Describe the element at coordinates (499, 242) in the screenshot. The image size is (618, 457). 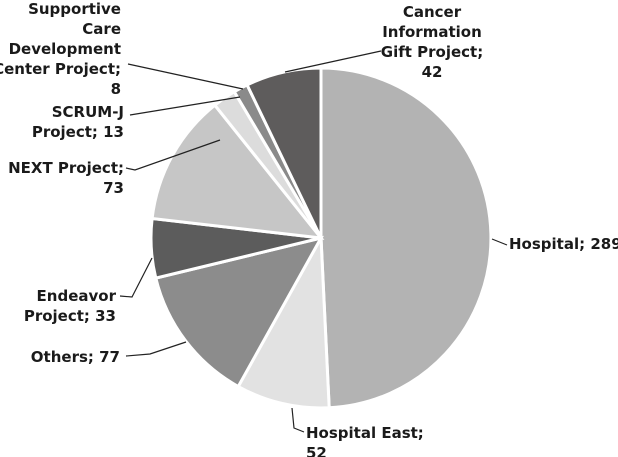
I see `leader-line-hospital` at that location.